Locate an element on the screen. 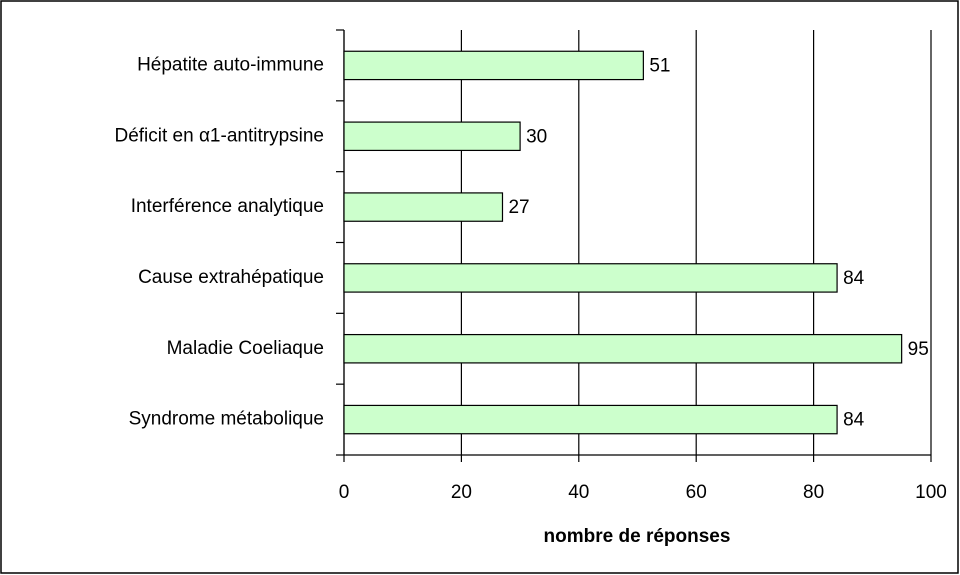 Image resolution: width=960 pixels, height=575 pixels. x-tick-label: 60 is located at coordinates (696, 492).